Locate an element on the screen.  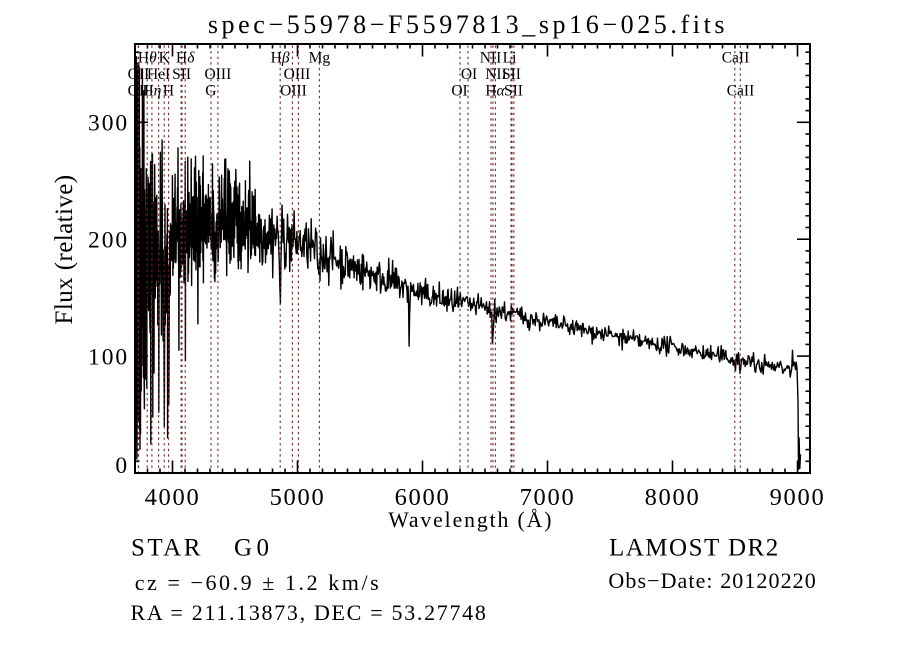
svg-text: G0 is located at coordinates (254, 548).